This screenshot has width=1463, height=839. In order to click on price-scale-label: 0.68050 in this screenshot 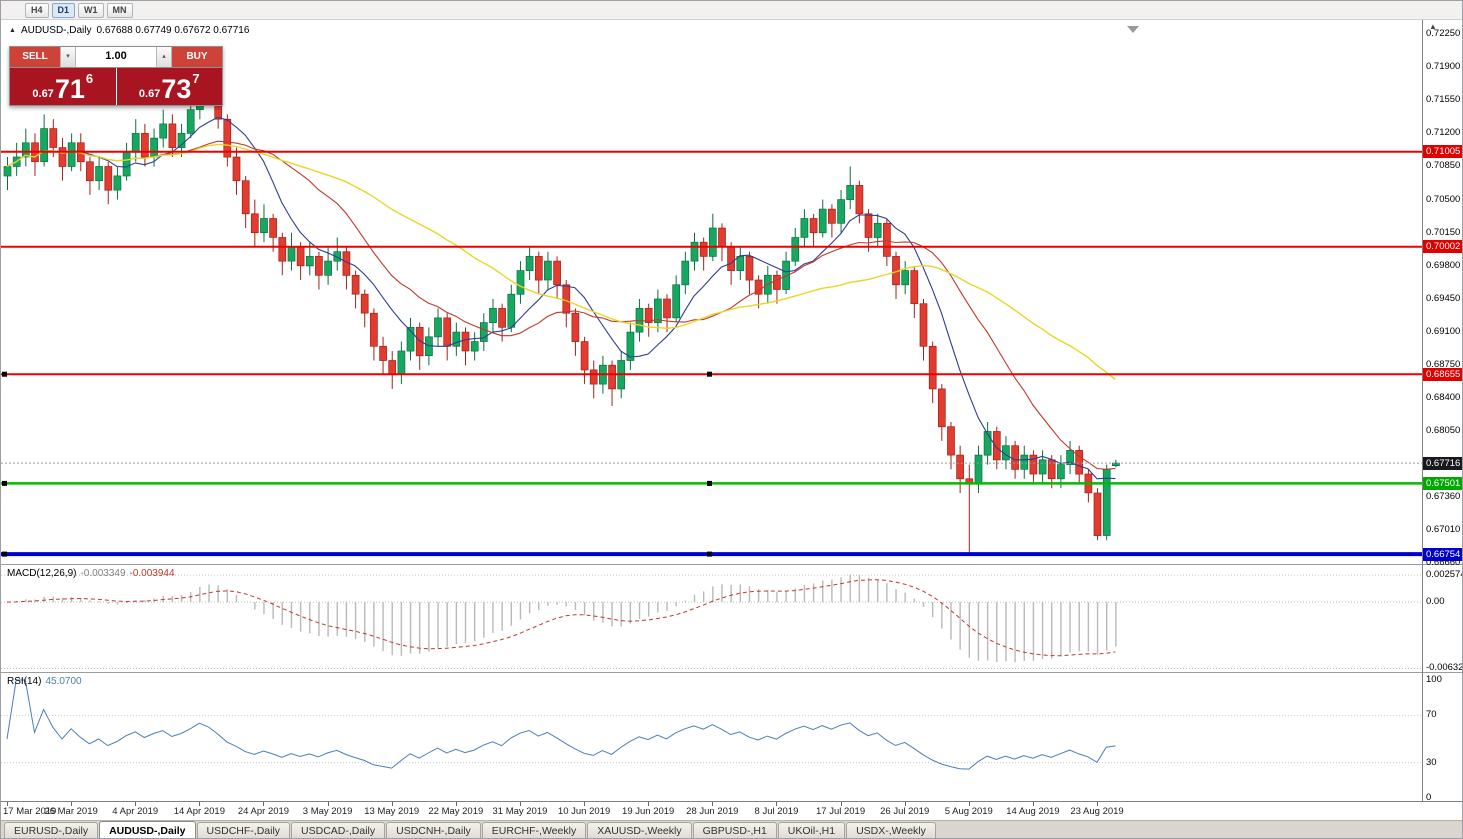, I will do `click(1443, 430)`.